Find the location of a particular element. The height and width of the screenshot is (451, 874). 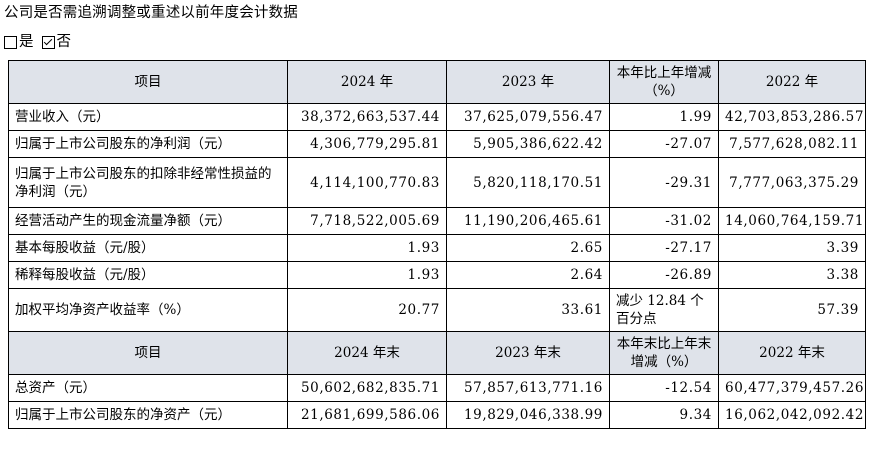

change-cell: -27.07 is located at coordinates (664, 144).